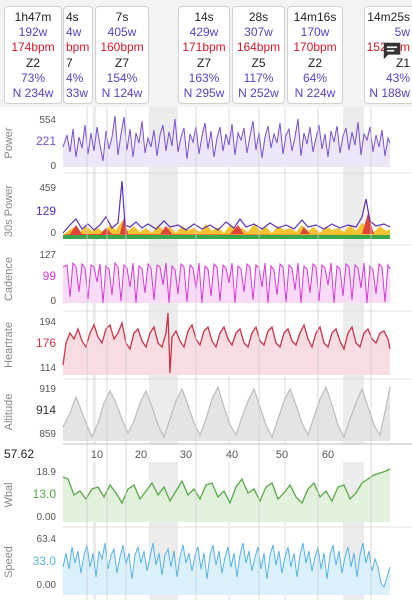 The width and height of the screenshot is (412, 600). I want to click on speed-tick-max: 63.4, so click(47, 539).